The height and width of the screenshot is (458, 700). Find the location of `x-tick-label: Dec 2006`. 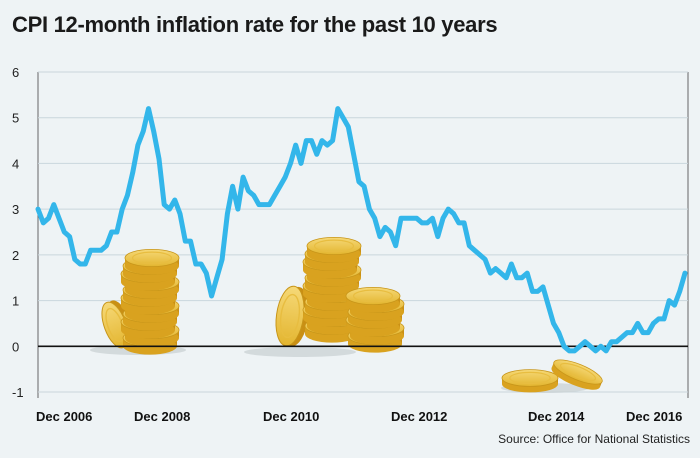

x-tick-label: Dec 2006 is located at coordinates (64, 416).